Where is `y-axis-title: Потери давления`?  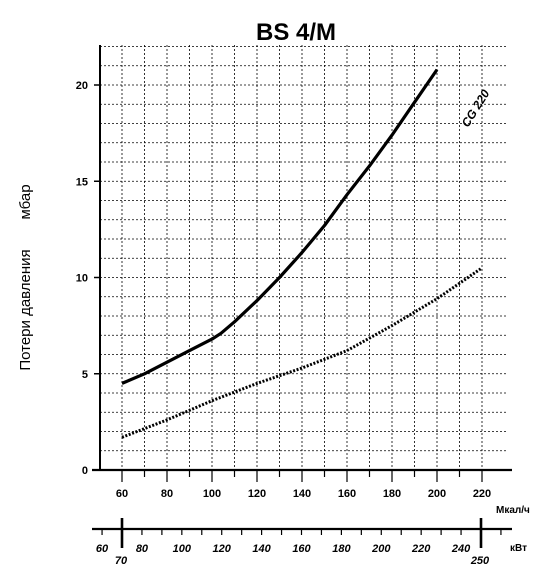
y-axis-title: Потери давления is located at coordinates (25, 309).